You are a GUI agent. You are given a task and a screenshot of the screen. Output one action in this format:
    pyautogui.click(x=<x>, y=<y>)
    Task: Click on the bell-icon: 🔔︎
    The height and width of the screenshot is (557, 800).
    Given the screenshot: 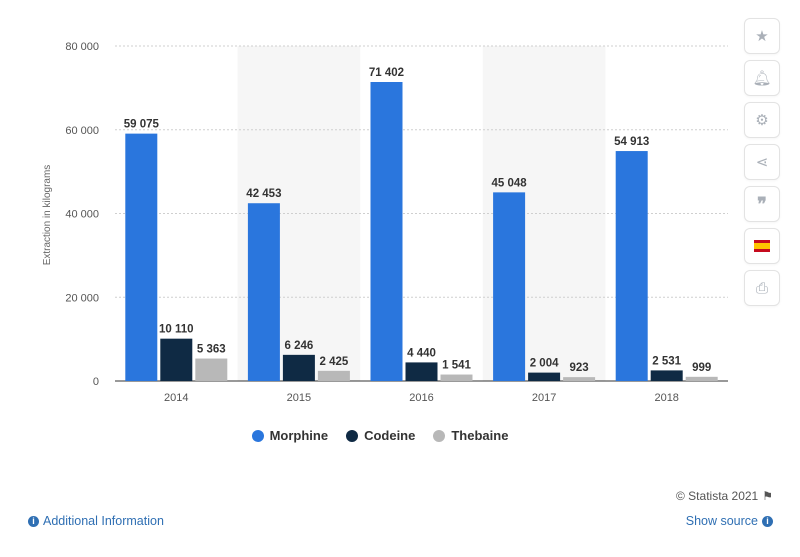 What is the action you would take?
    pyautogui.click(x=762, y=78)
    